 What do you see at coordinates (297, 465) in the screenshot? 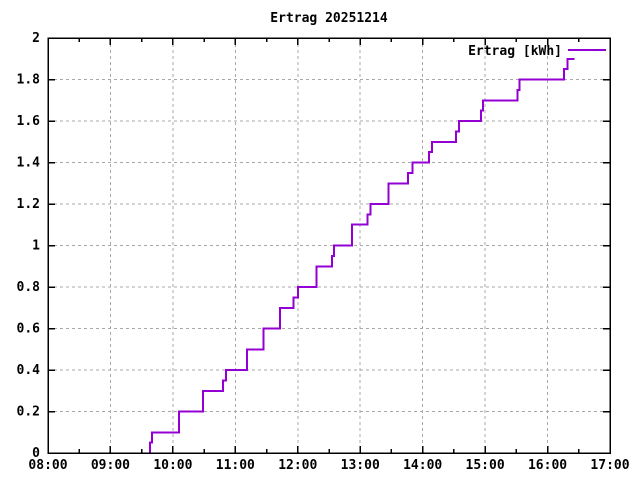
I see `x-tick-label: 12:00` at bounding box center [297, 465].